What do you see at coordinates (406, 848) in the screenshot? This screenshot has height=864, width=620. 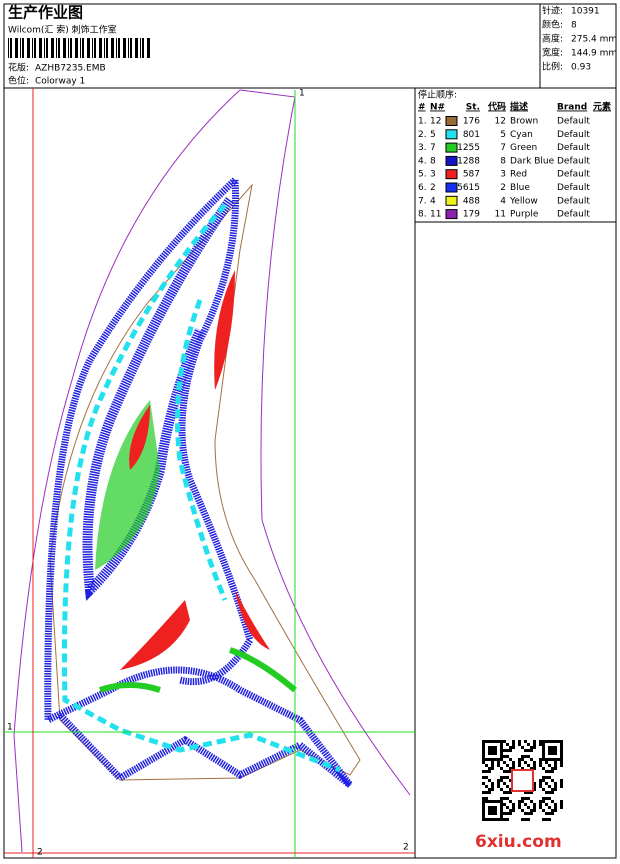 I see `axis-label: 2` at bounding box center [406, 848].